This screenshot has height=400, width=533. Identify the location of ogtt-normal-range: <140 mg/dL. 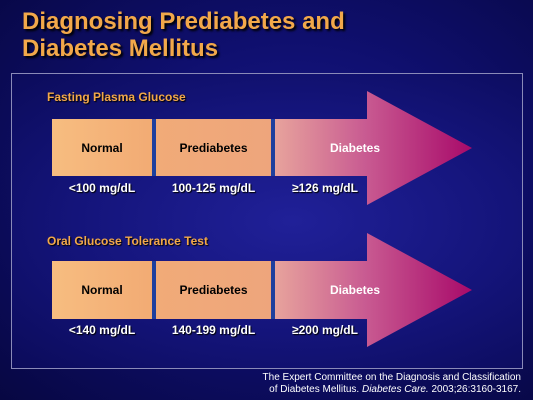
(102, 330).